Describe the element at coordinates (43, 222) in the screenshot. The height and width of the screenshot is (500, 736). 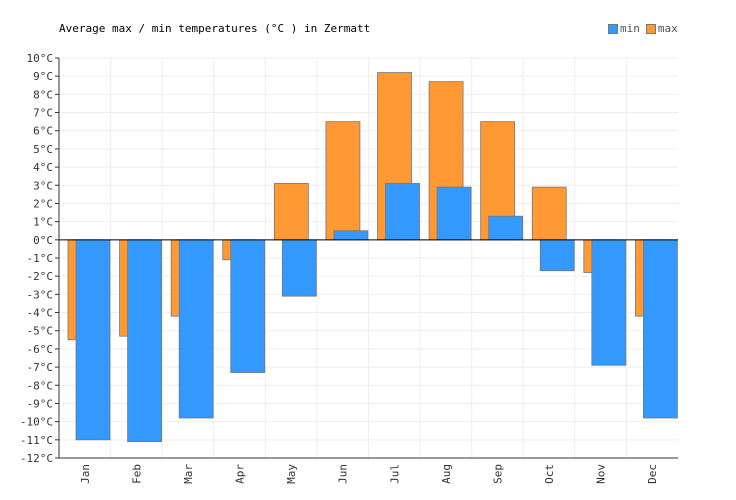
I see `y-tick-label: 1°C` at that location.